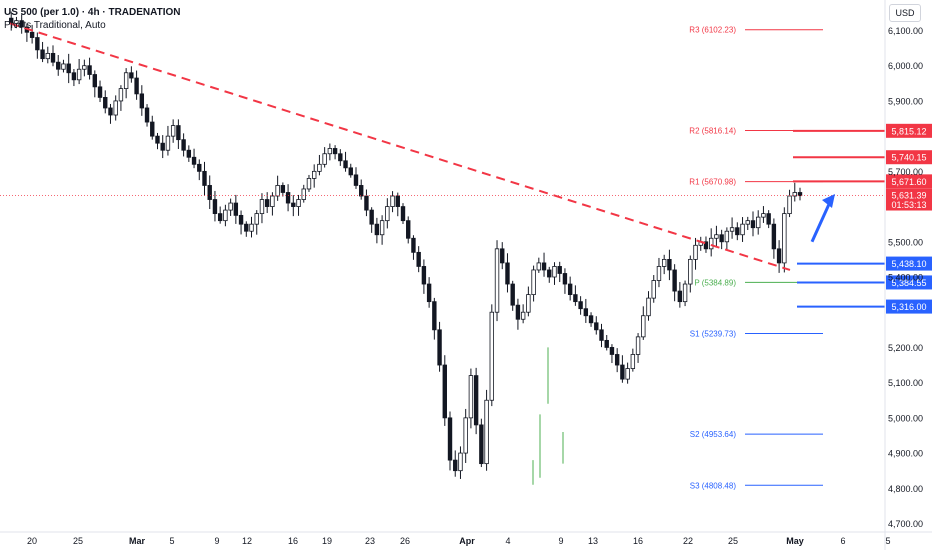 The height and width of the screenshot is (550, 932). I want to click on time-tick-label: 9, so click(216, 541).